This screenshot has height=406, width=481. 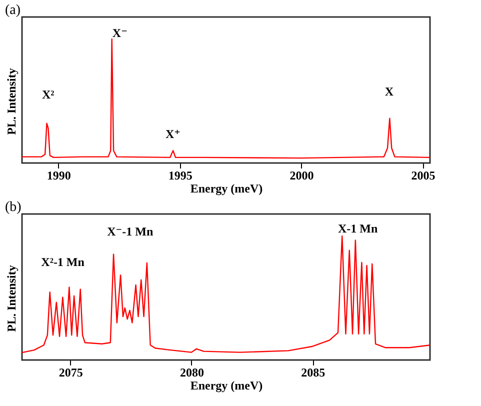 What do you see at coordinates (70, 373) in the screenshot?
I see `x-tick-label: 2075` at bounding box center [70, 373].